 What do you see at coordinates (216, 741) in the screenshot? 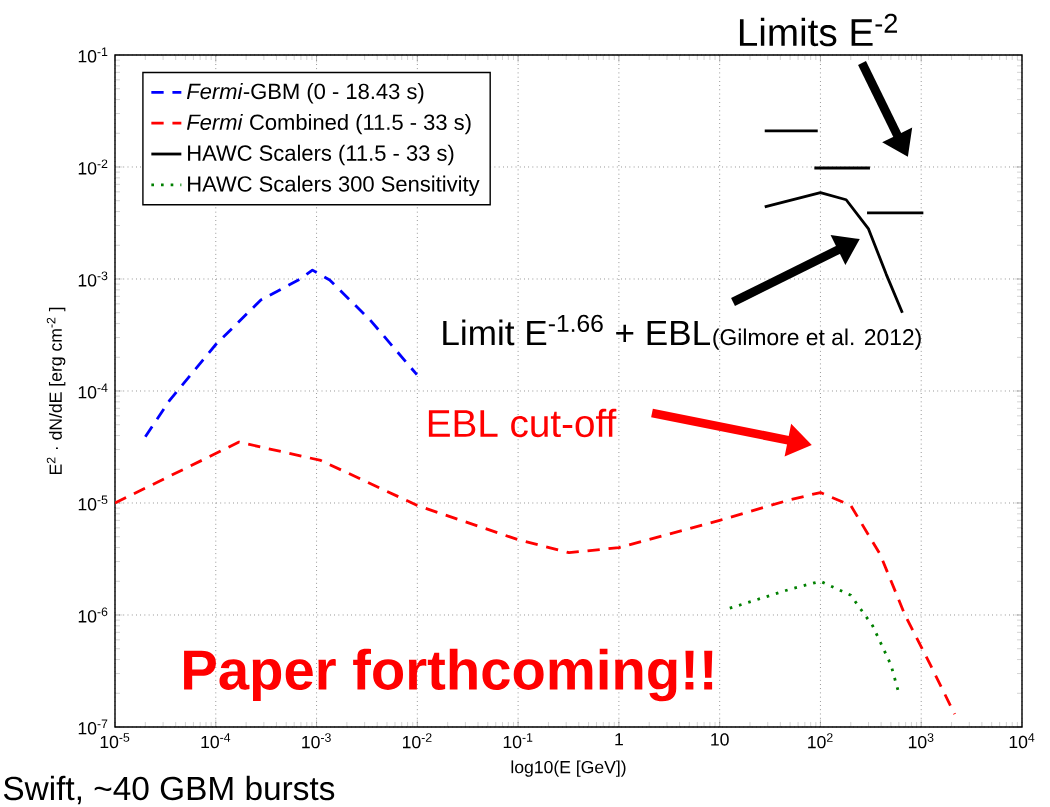
I see `x-tick-label: 10$^{-4}$` at bounding box center [216, 741].